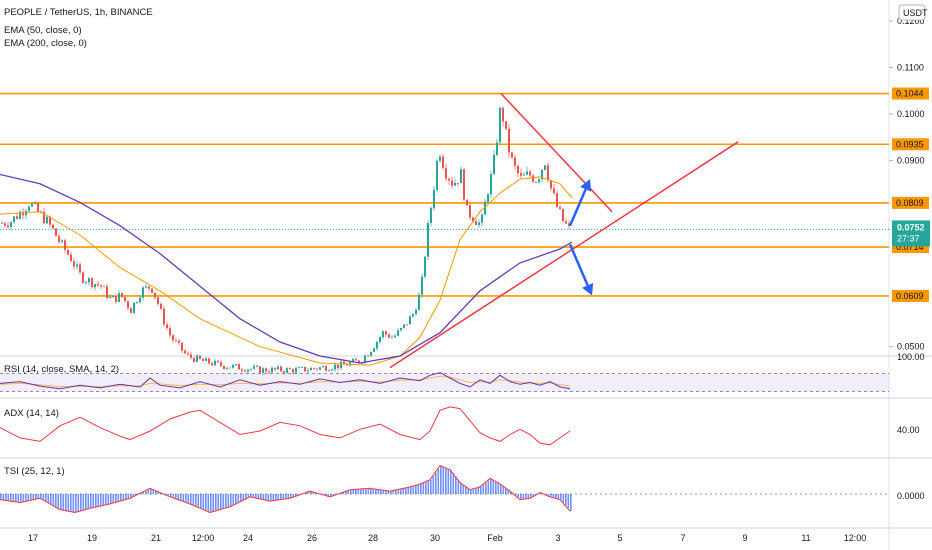  What do you see at coordinates (915, 13) in the screenshot?
I see `currency-label: USDT` at bounding box center [915, 13].